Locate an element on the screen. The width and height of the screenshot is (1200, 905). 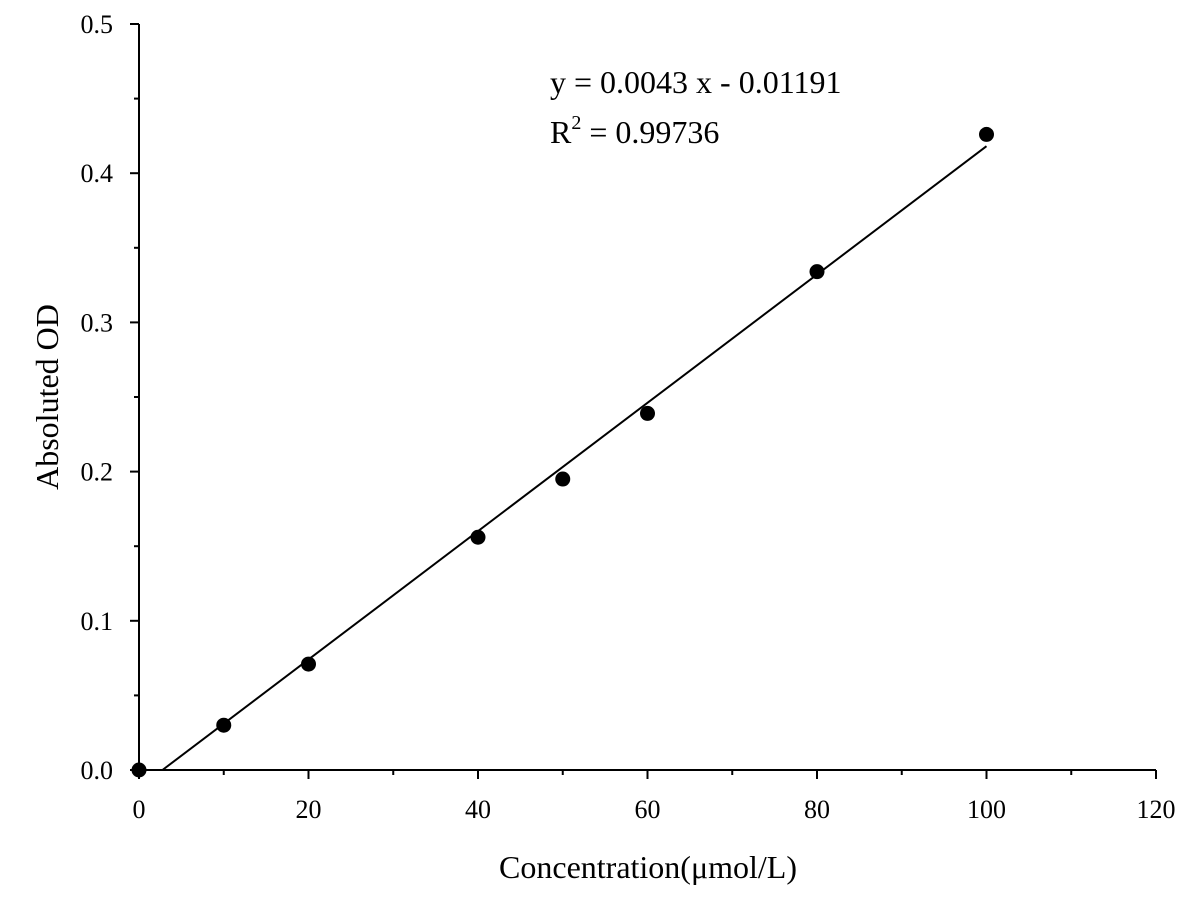
y-tick-label: 0.3 is located at coordinates (97, 322).